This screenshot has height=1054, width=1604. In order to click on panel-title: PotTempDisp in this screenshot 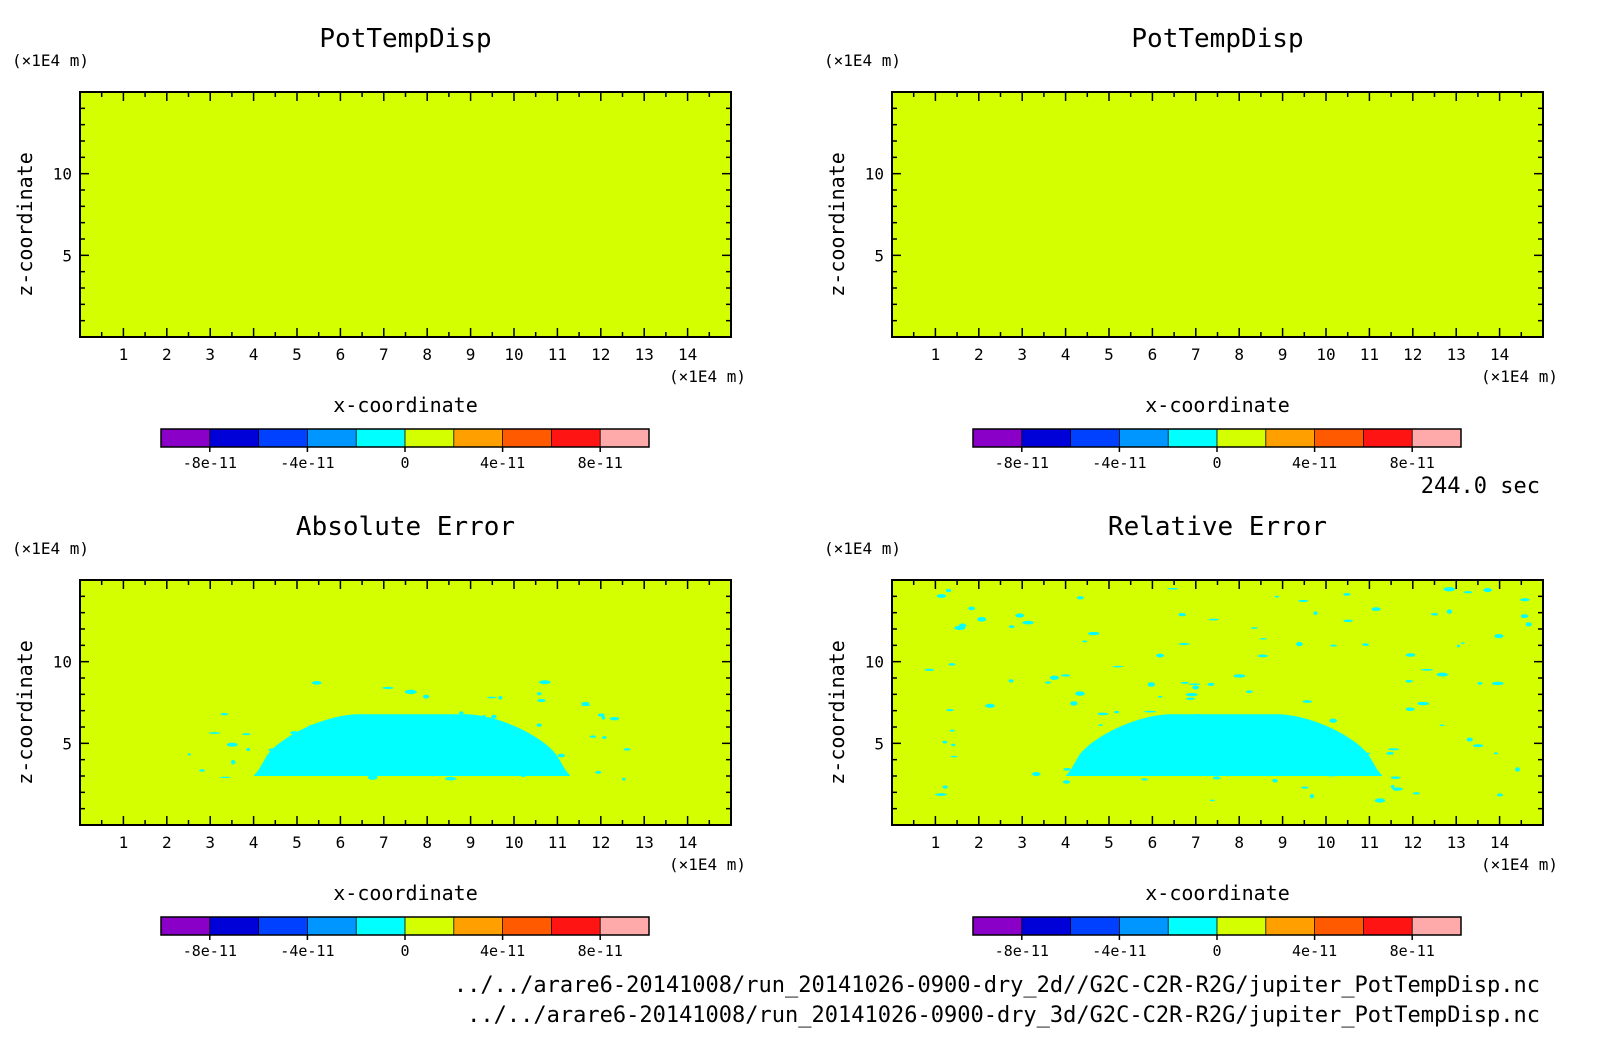, I will do `click(405, 39)`.